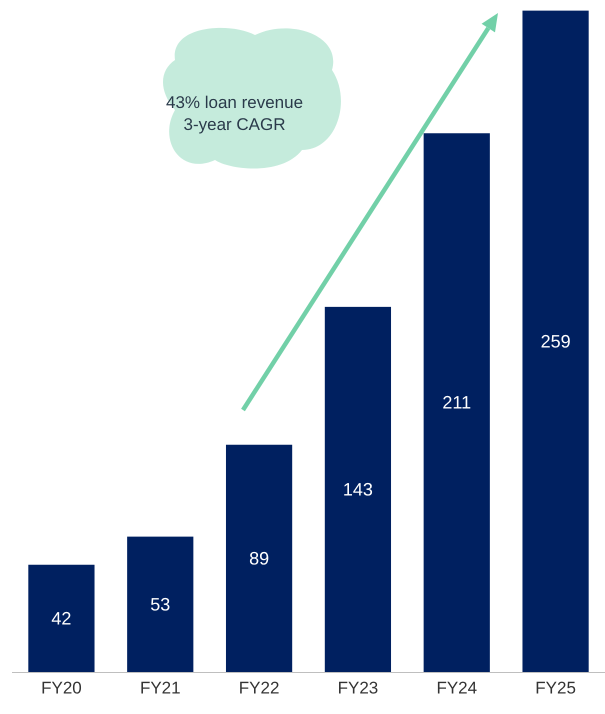  I want to click on x-tick-label: FY24, so click(457, 688).